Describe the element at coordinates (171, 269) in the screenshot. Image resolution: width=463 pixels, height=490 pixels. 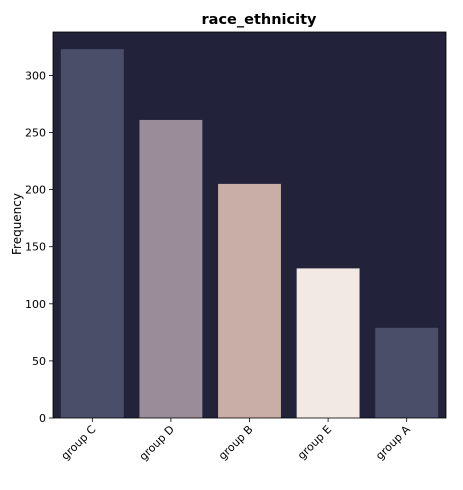
I see `bar-group-D` at that location.